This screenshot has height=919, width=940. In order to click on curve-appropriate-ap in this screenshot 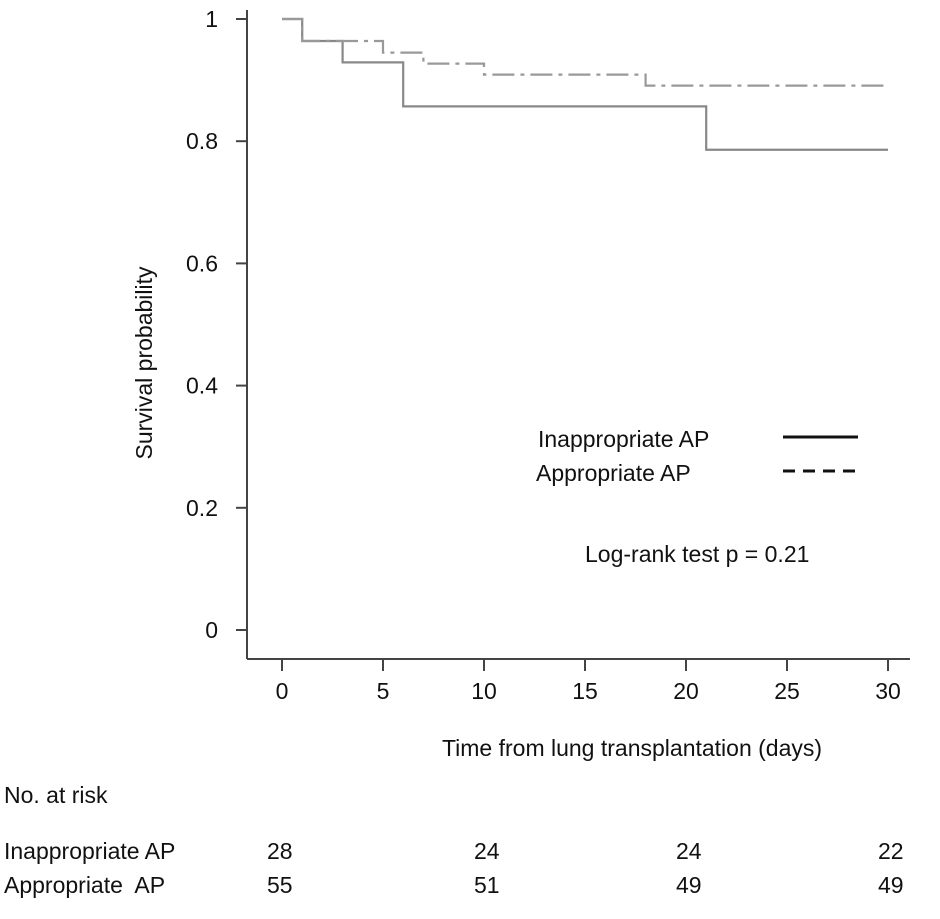, I will do `click(585, 52)`.